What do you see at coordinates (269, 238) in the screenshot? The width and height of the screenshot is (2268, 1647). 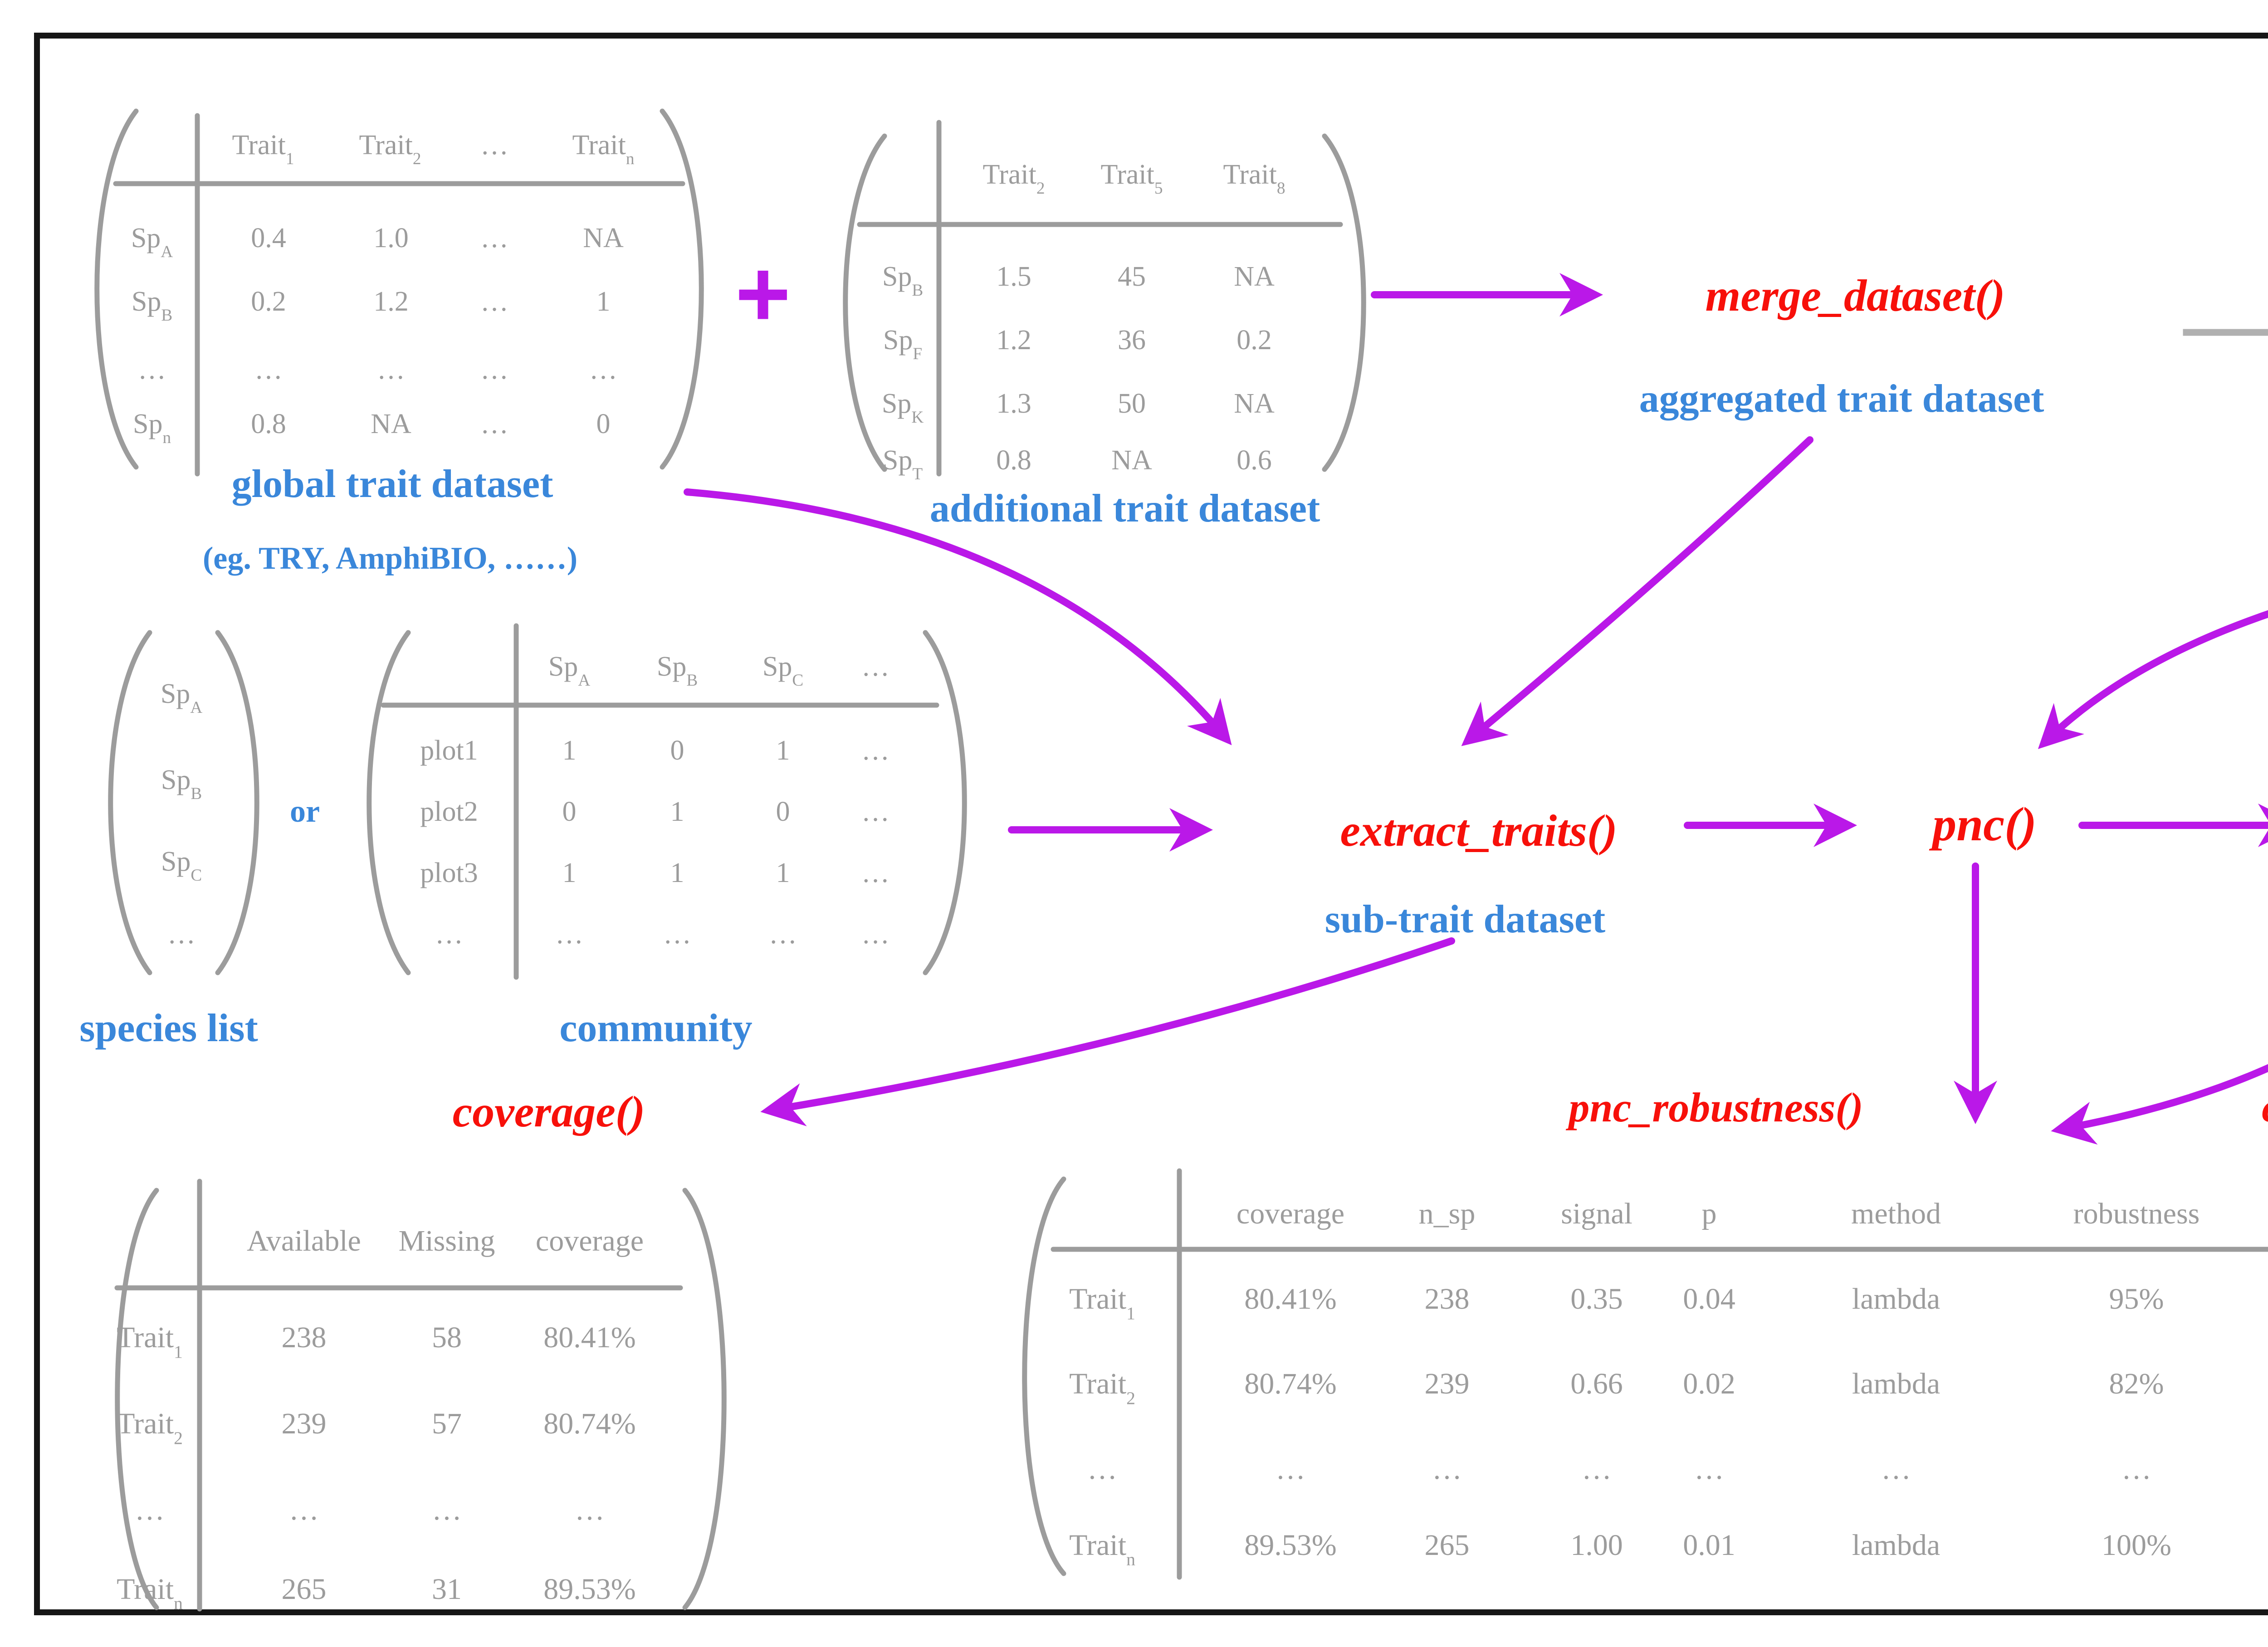 I see `cell: 0.4` at bounding box center [269, 238].